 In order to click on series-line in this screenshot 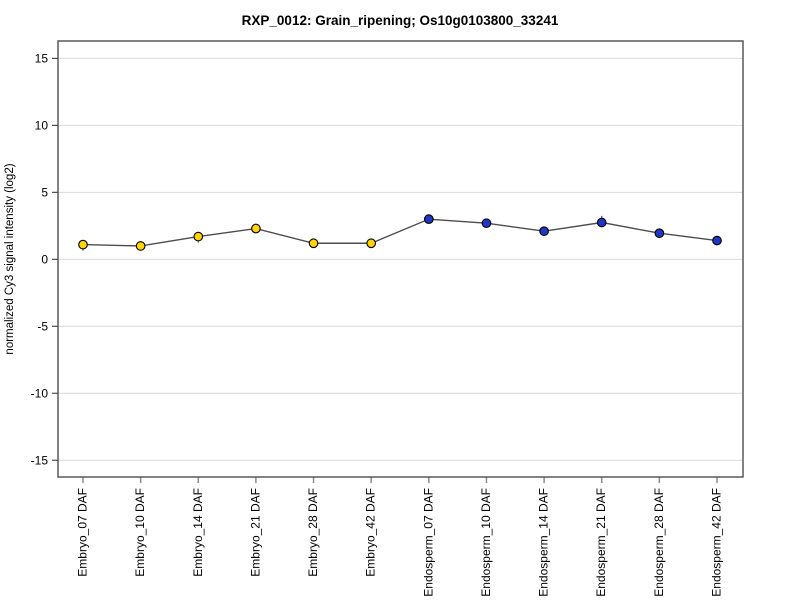, I will do `click(400, 232)`.